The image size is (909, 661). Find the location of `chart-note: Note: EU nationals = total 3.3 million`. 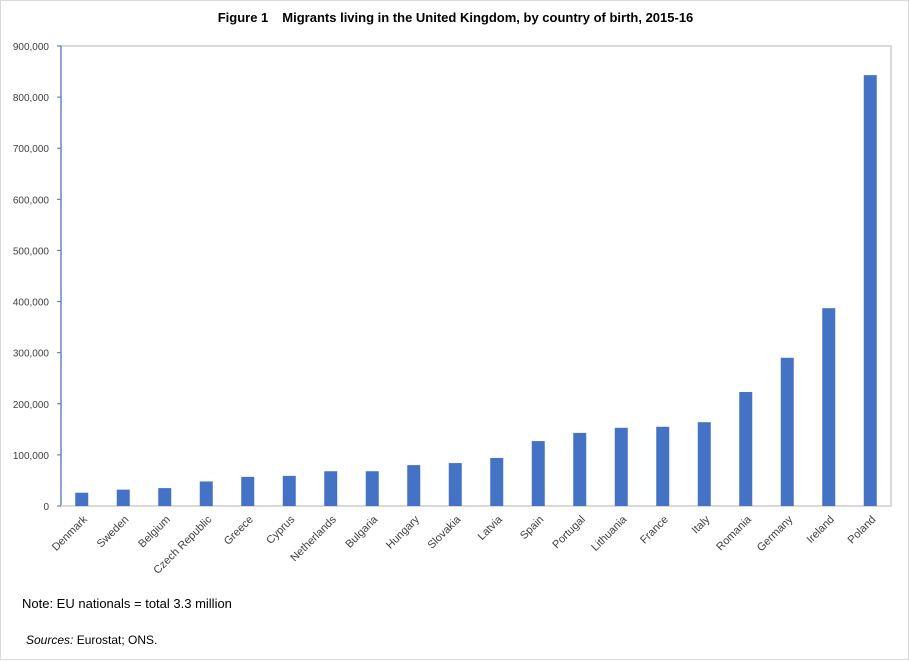

chart-note: Note: EU nationals = total 3.3 million is located at coordinates (127, 603).